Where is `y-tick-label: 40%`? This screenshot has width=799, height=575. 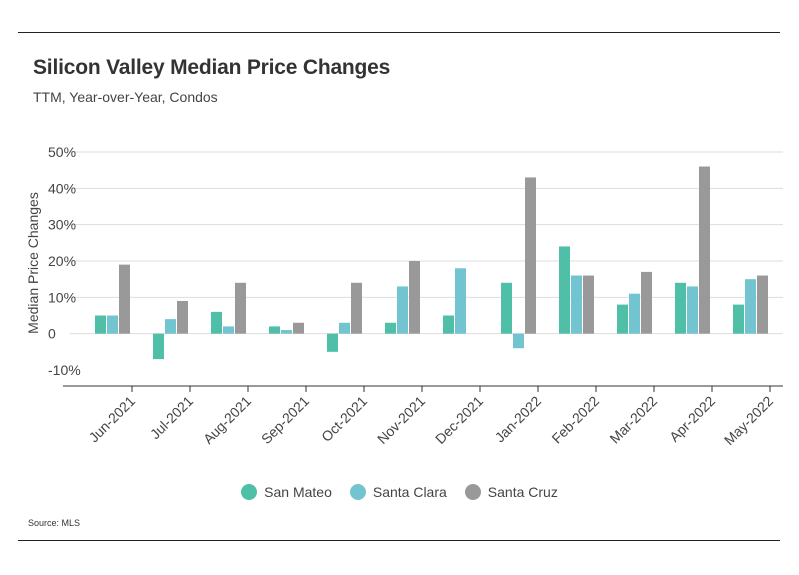
y-tick-label: 40% is located at coordinates (62, 188).